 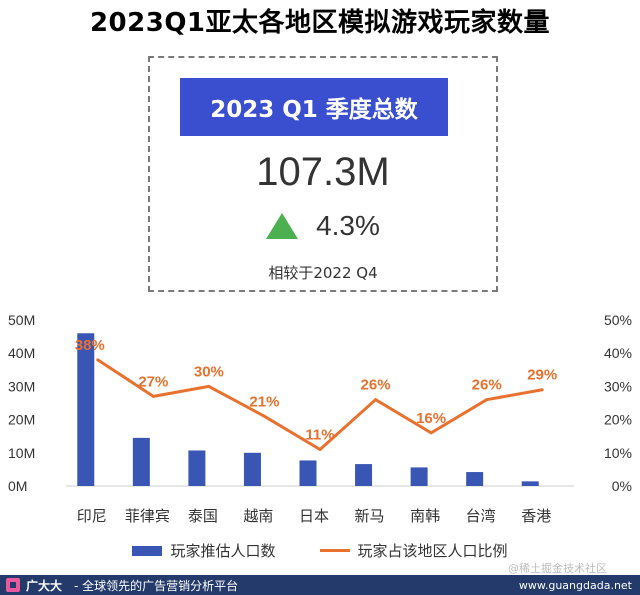 What do you see at coordinates (209, 371) in the screenshot?
I see `data-label: 30%` at bounding box center [209, 371].